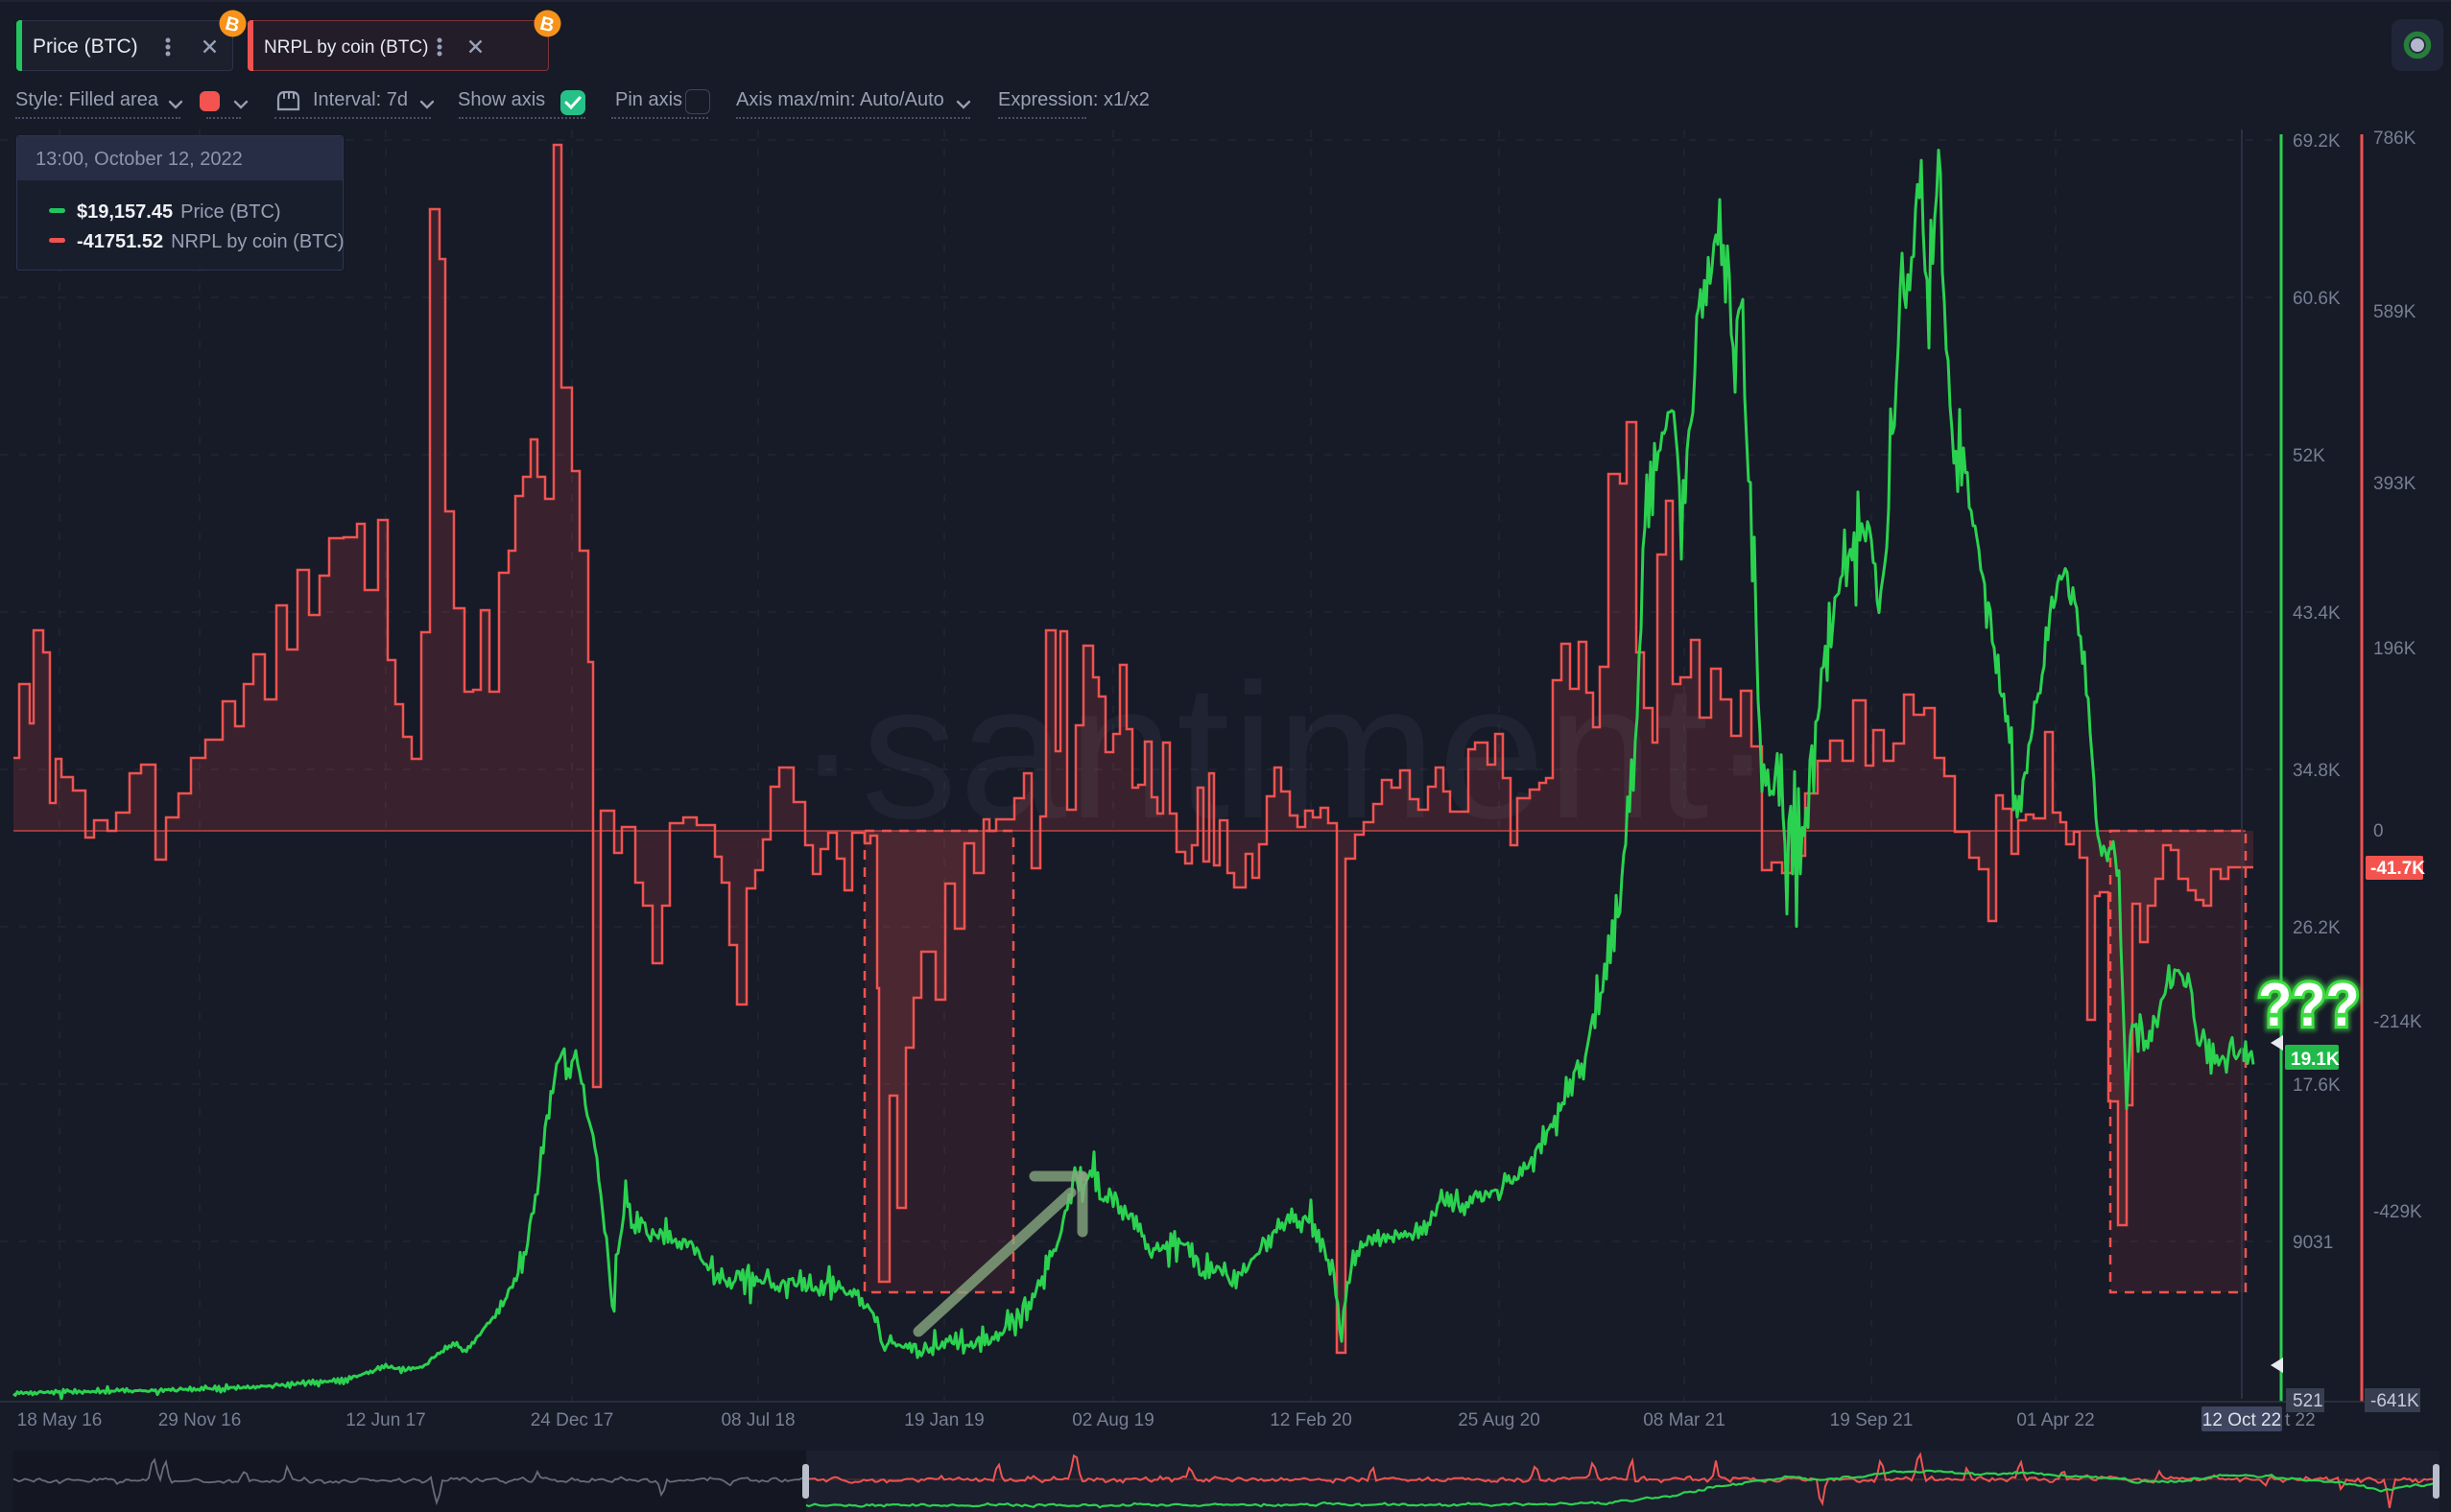 This screenshot has width=2451, height=1512. I want to click on svg-text: t 22, so click(2300, 1420).